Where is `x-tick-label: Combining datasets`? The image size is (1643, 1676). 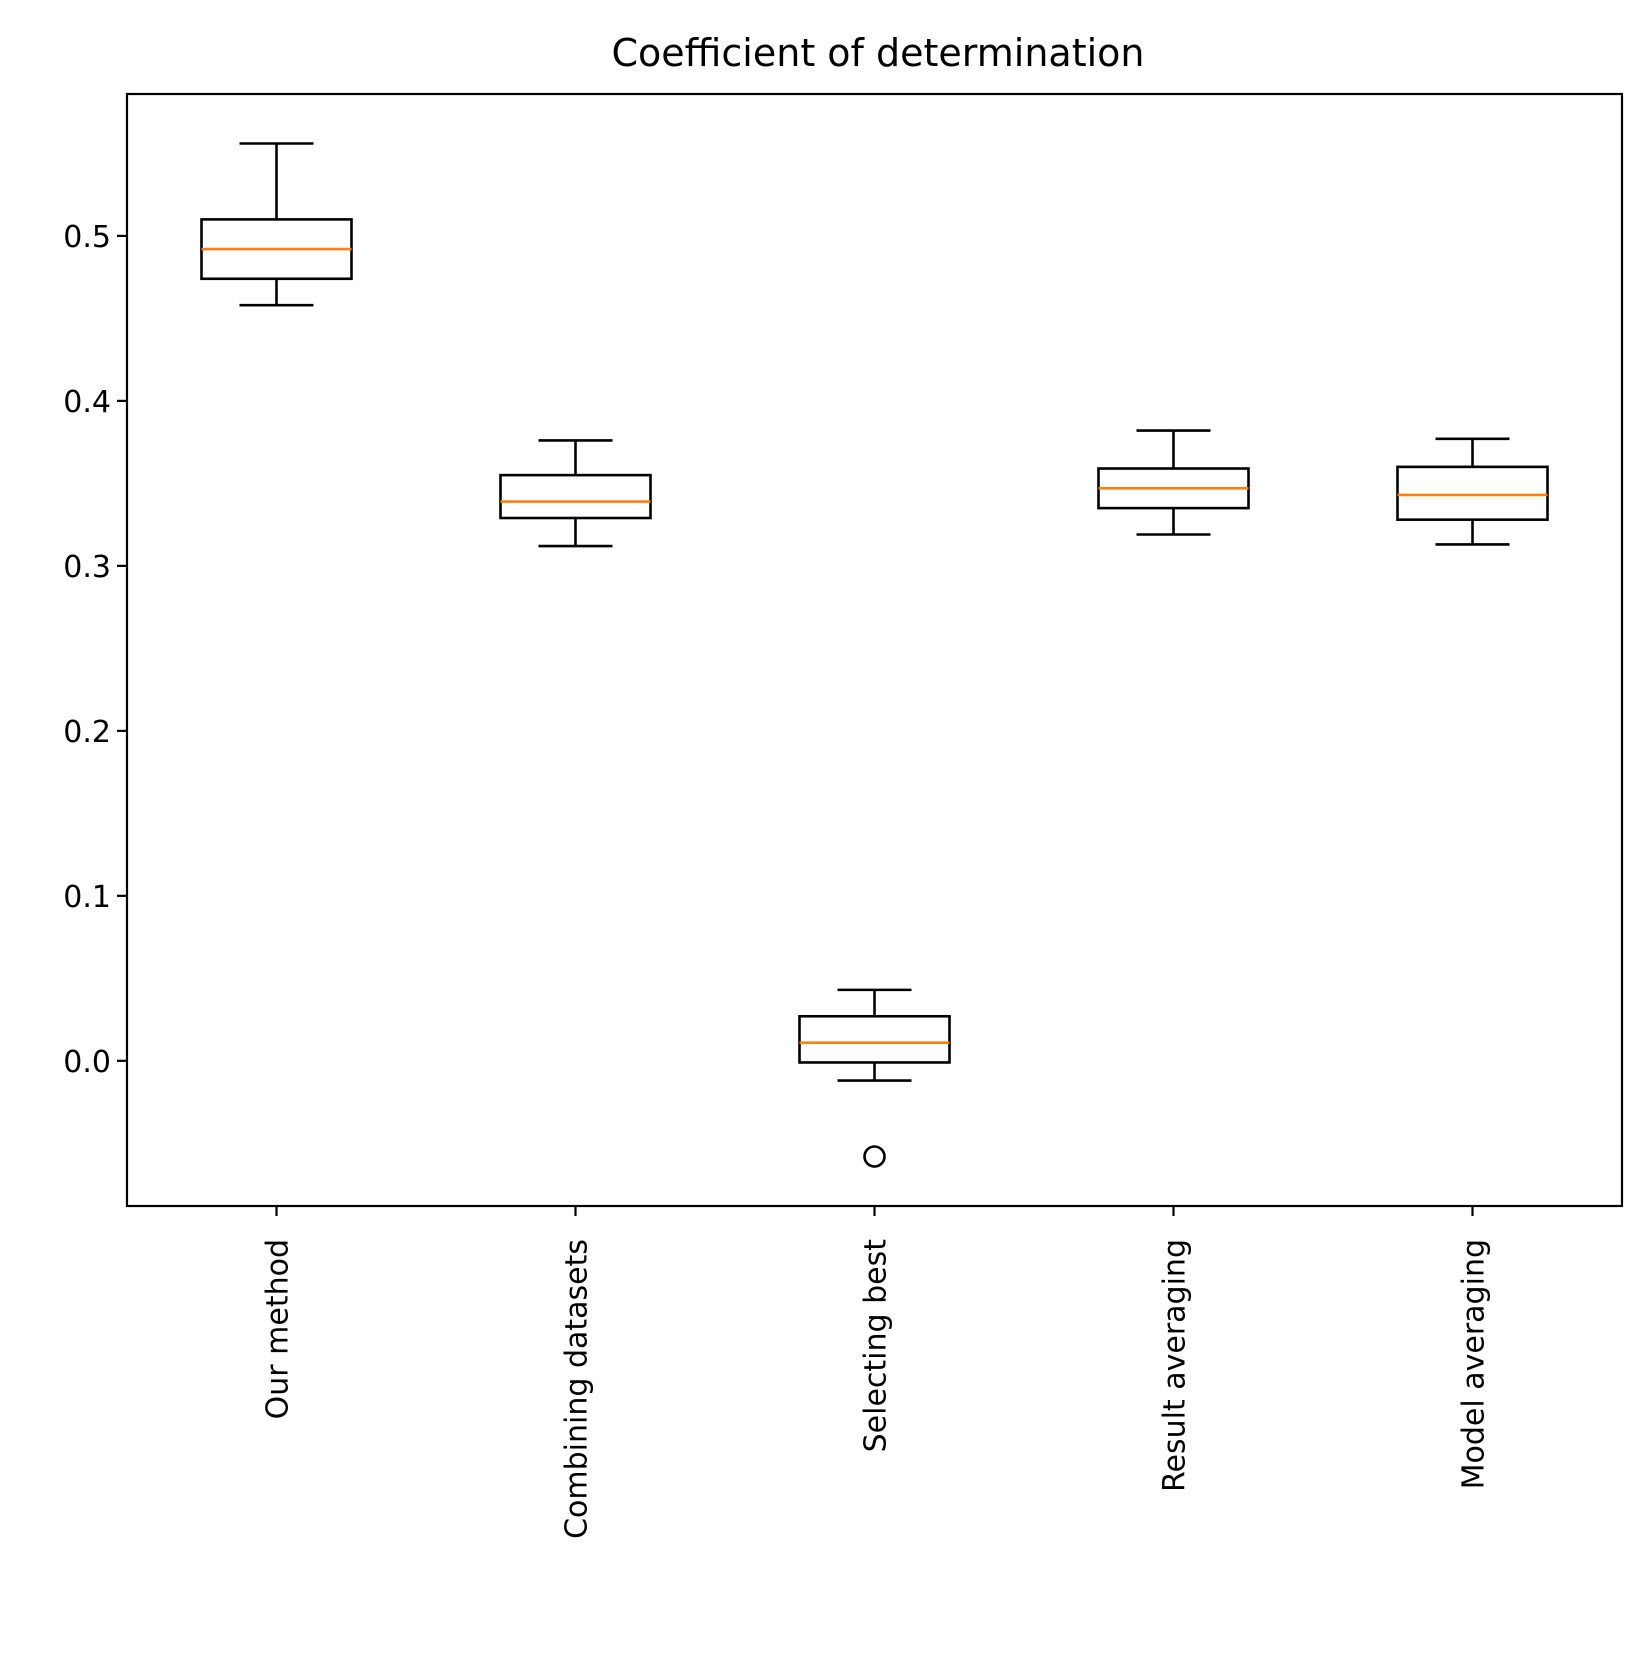
x-tick-label: Combining datasets is located at coordinates (577, 1389).